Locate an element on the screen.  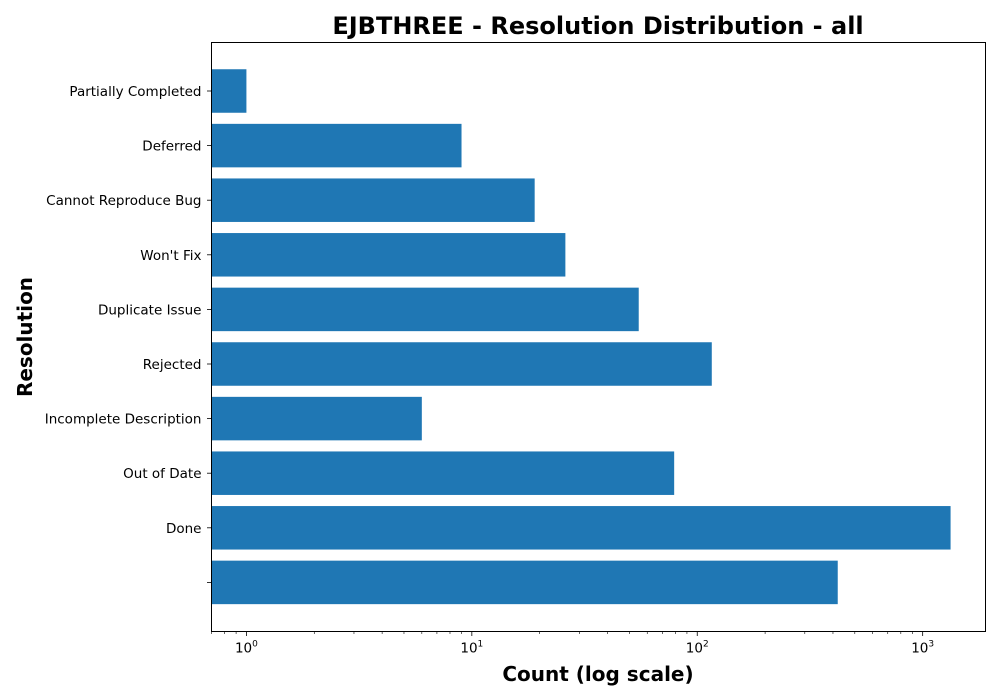
y-tick-label: Incomplete Description is located at coordinates (123, 420).